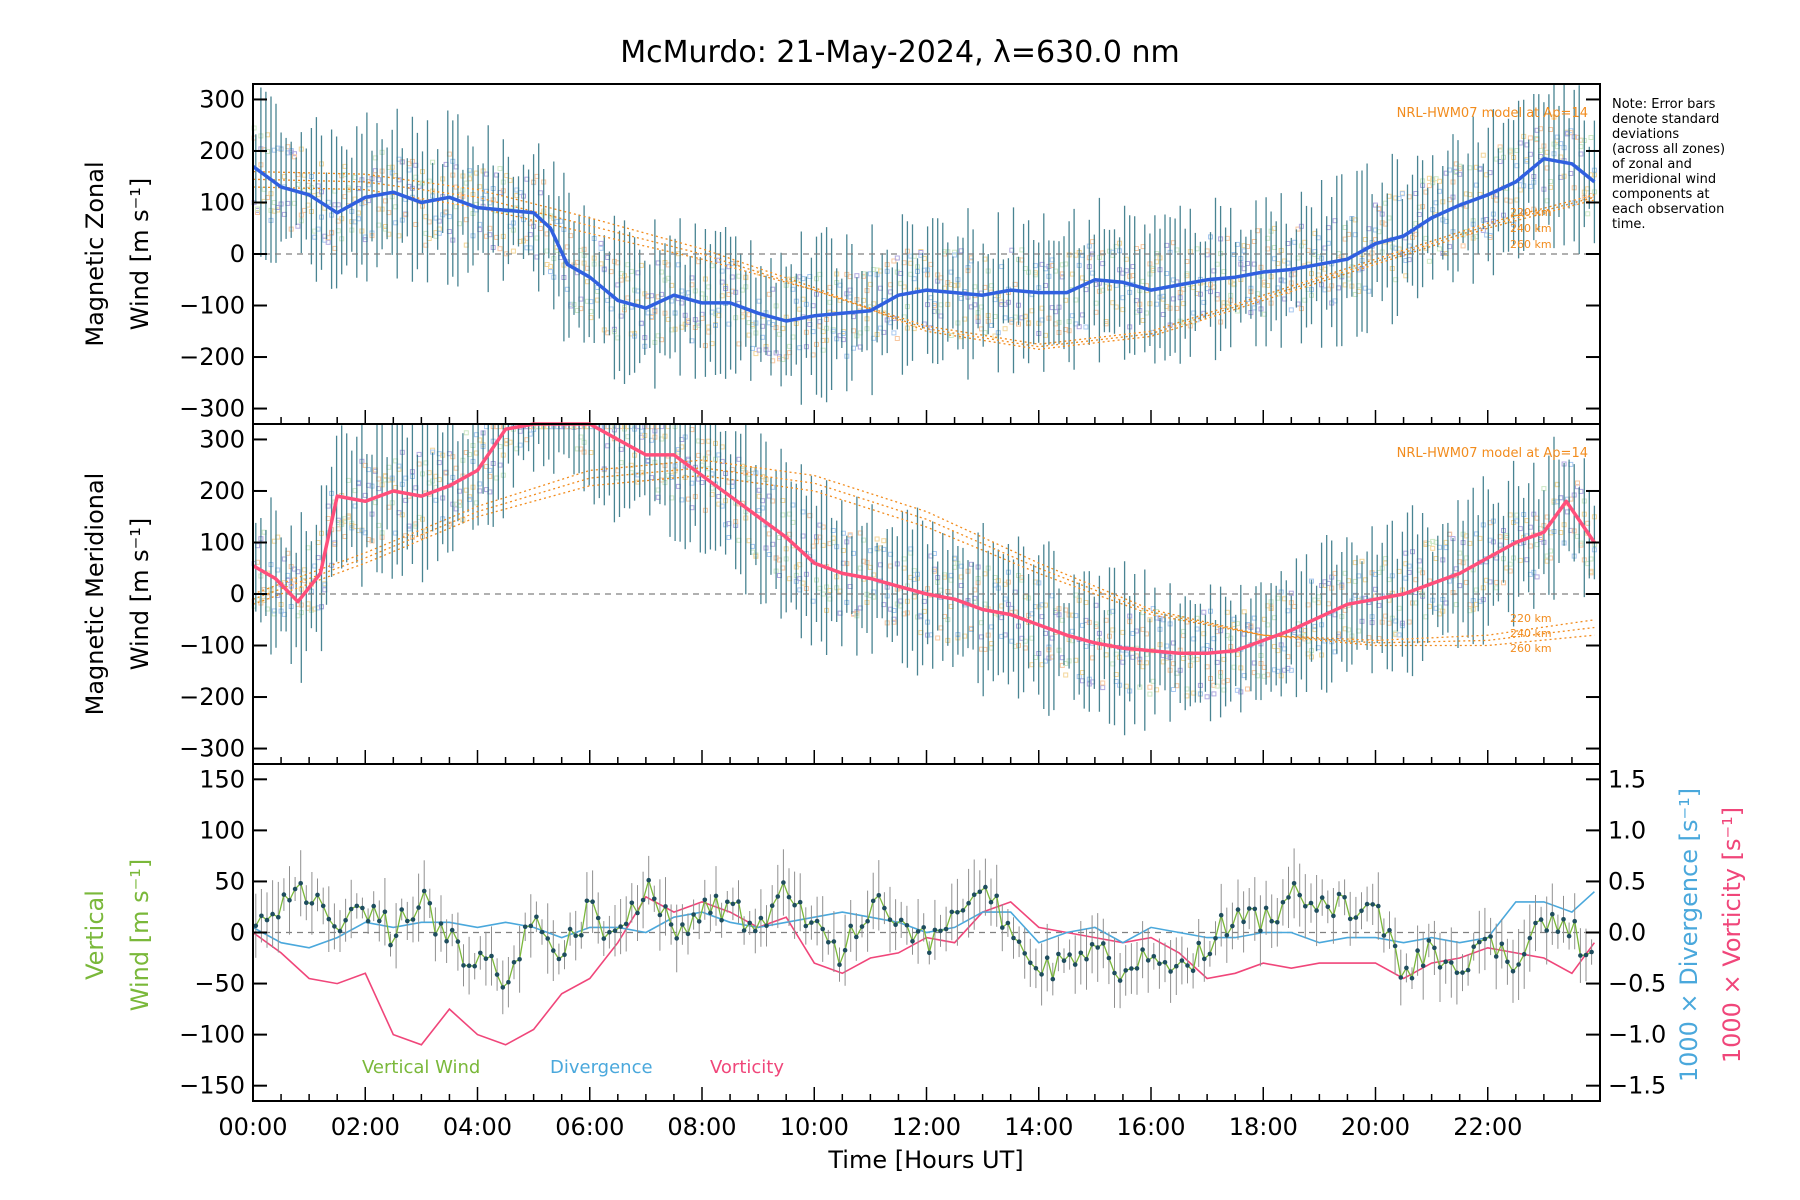 The width and height of the screenshot is (1800, 1200). I want to click on note-line: Note: Error bars, so click(1664, 104).